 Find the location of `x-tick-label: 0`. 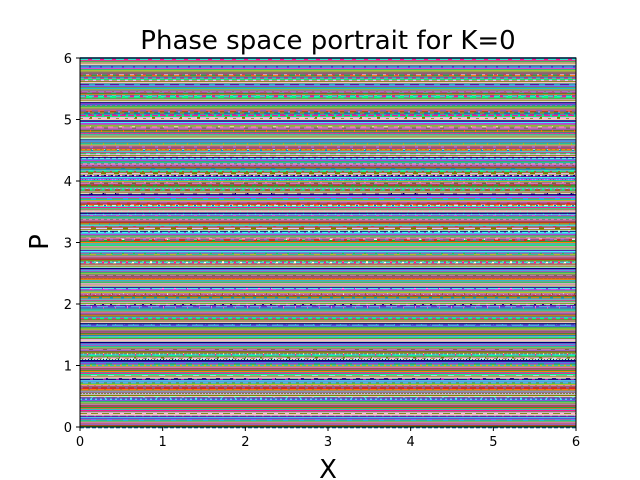

x-tick-label: 0 is located at coordinates (80, 442).